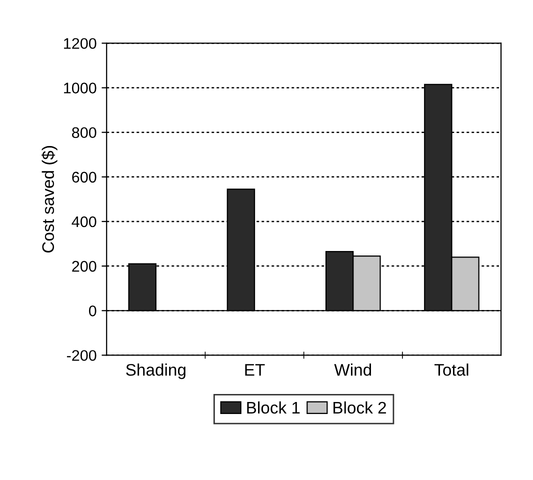 This screenshot has height=480, width=533. What do you see at coordinates (273, 407) in the screenshot?
I see `legend-label: Block 1` at bounding box center [273, 407].